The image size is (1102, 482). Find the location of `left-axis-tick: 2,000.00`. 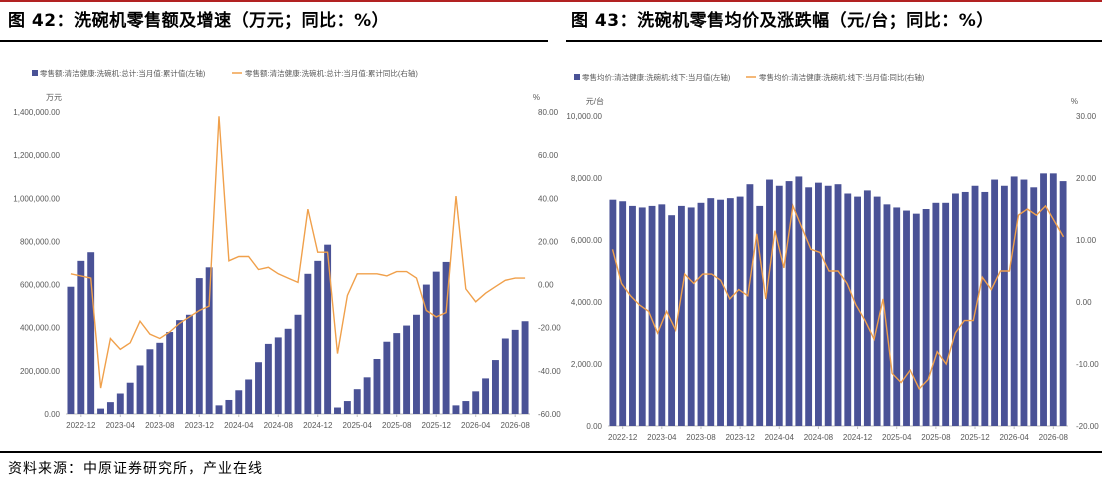

left-axis-tick: 2,000.00 is located at coordinates (587, 364).